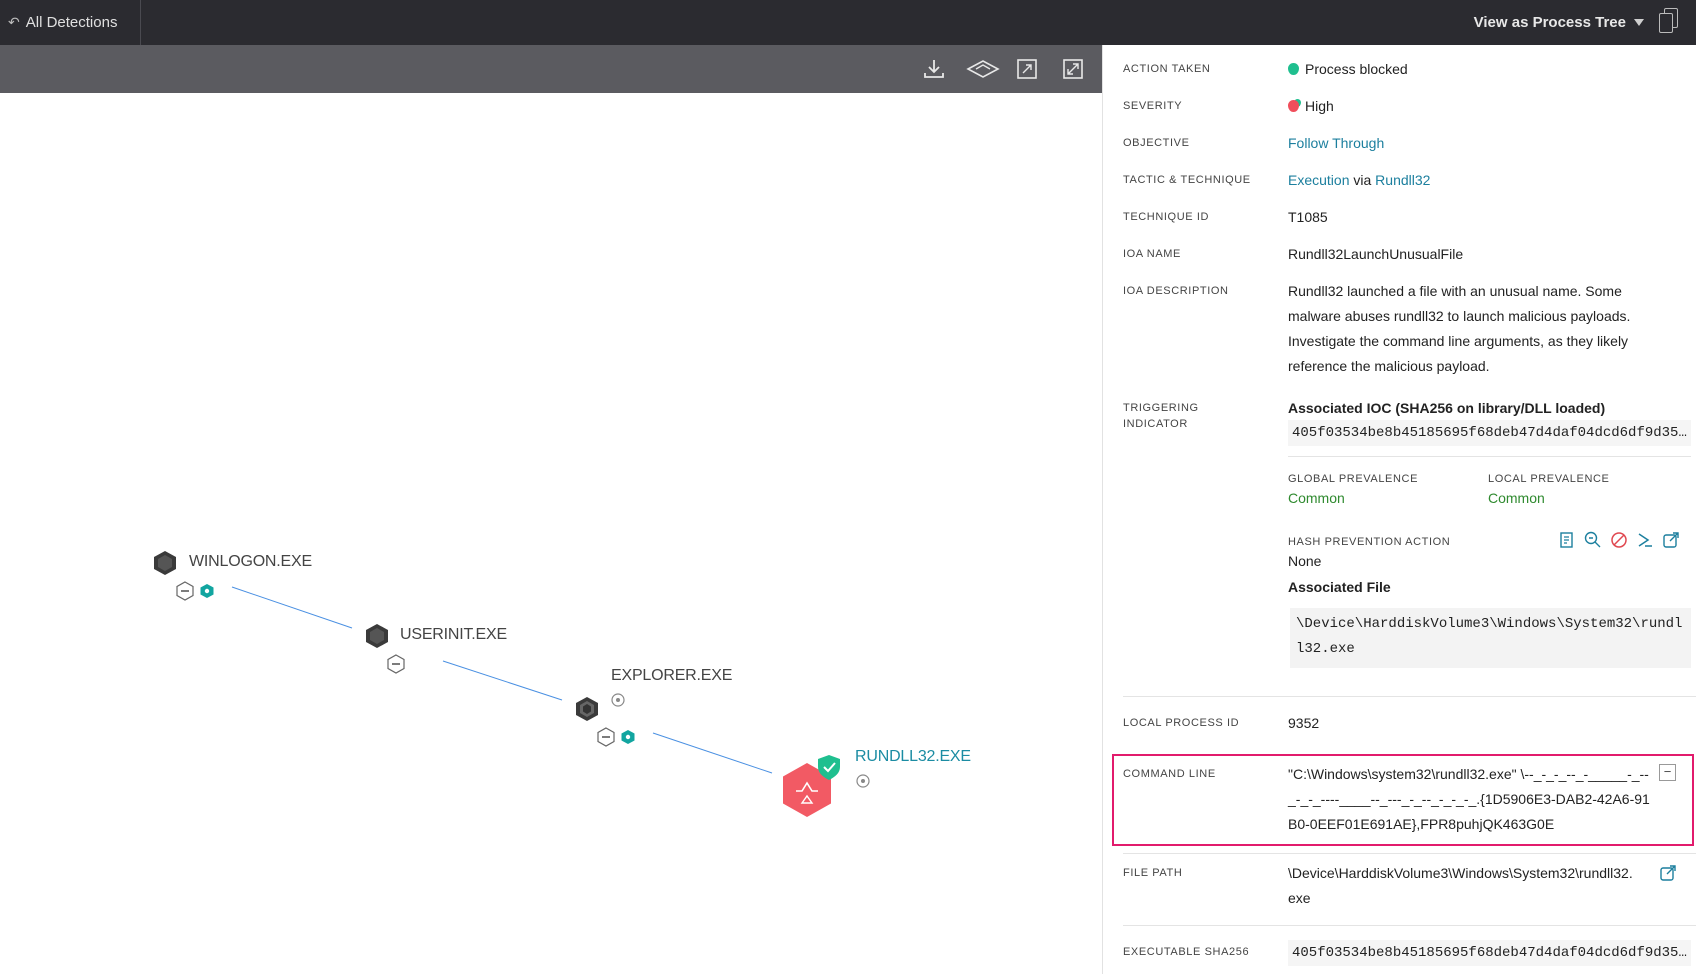 The width and height of the screenshot is (1696, 974). What do you see at coordinates (1348, 69) in the screenshot?
I see `value-action-taken: Process blocked` at bounding box center [1348, 69].